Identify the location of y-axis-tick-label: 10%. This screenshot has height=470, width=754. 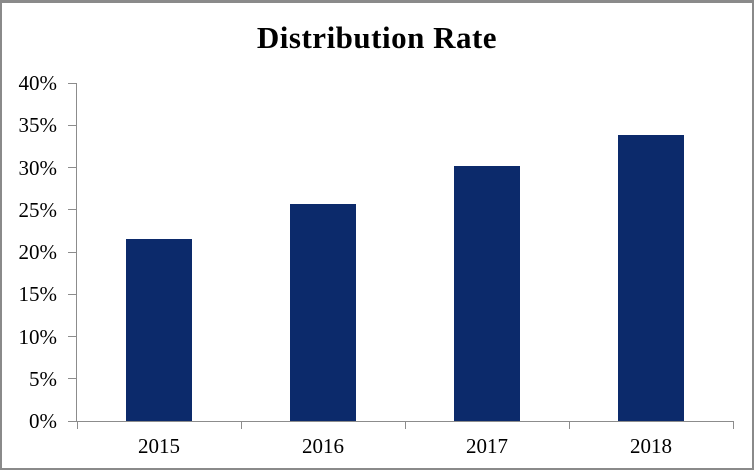
(38, 336).